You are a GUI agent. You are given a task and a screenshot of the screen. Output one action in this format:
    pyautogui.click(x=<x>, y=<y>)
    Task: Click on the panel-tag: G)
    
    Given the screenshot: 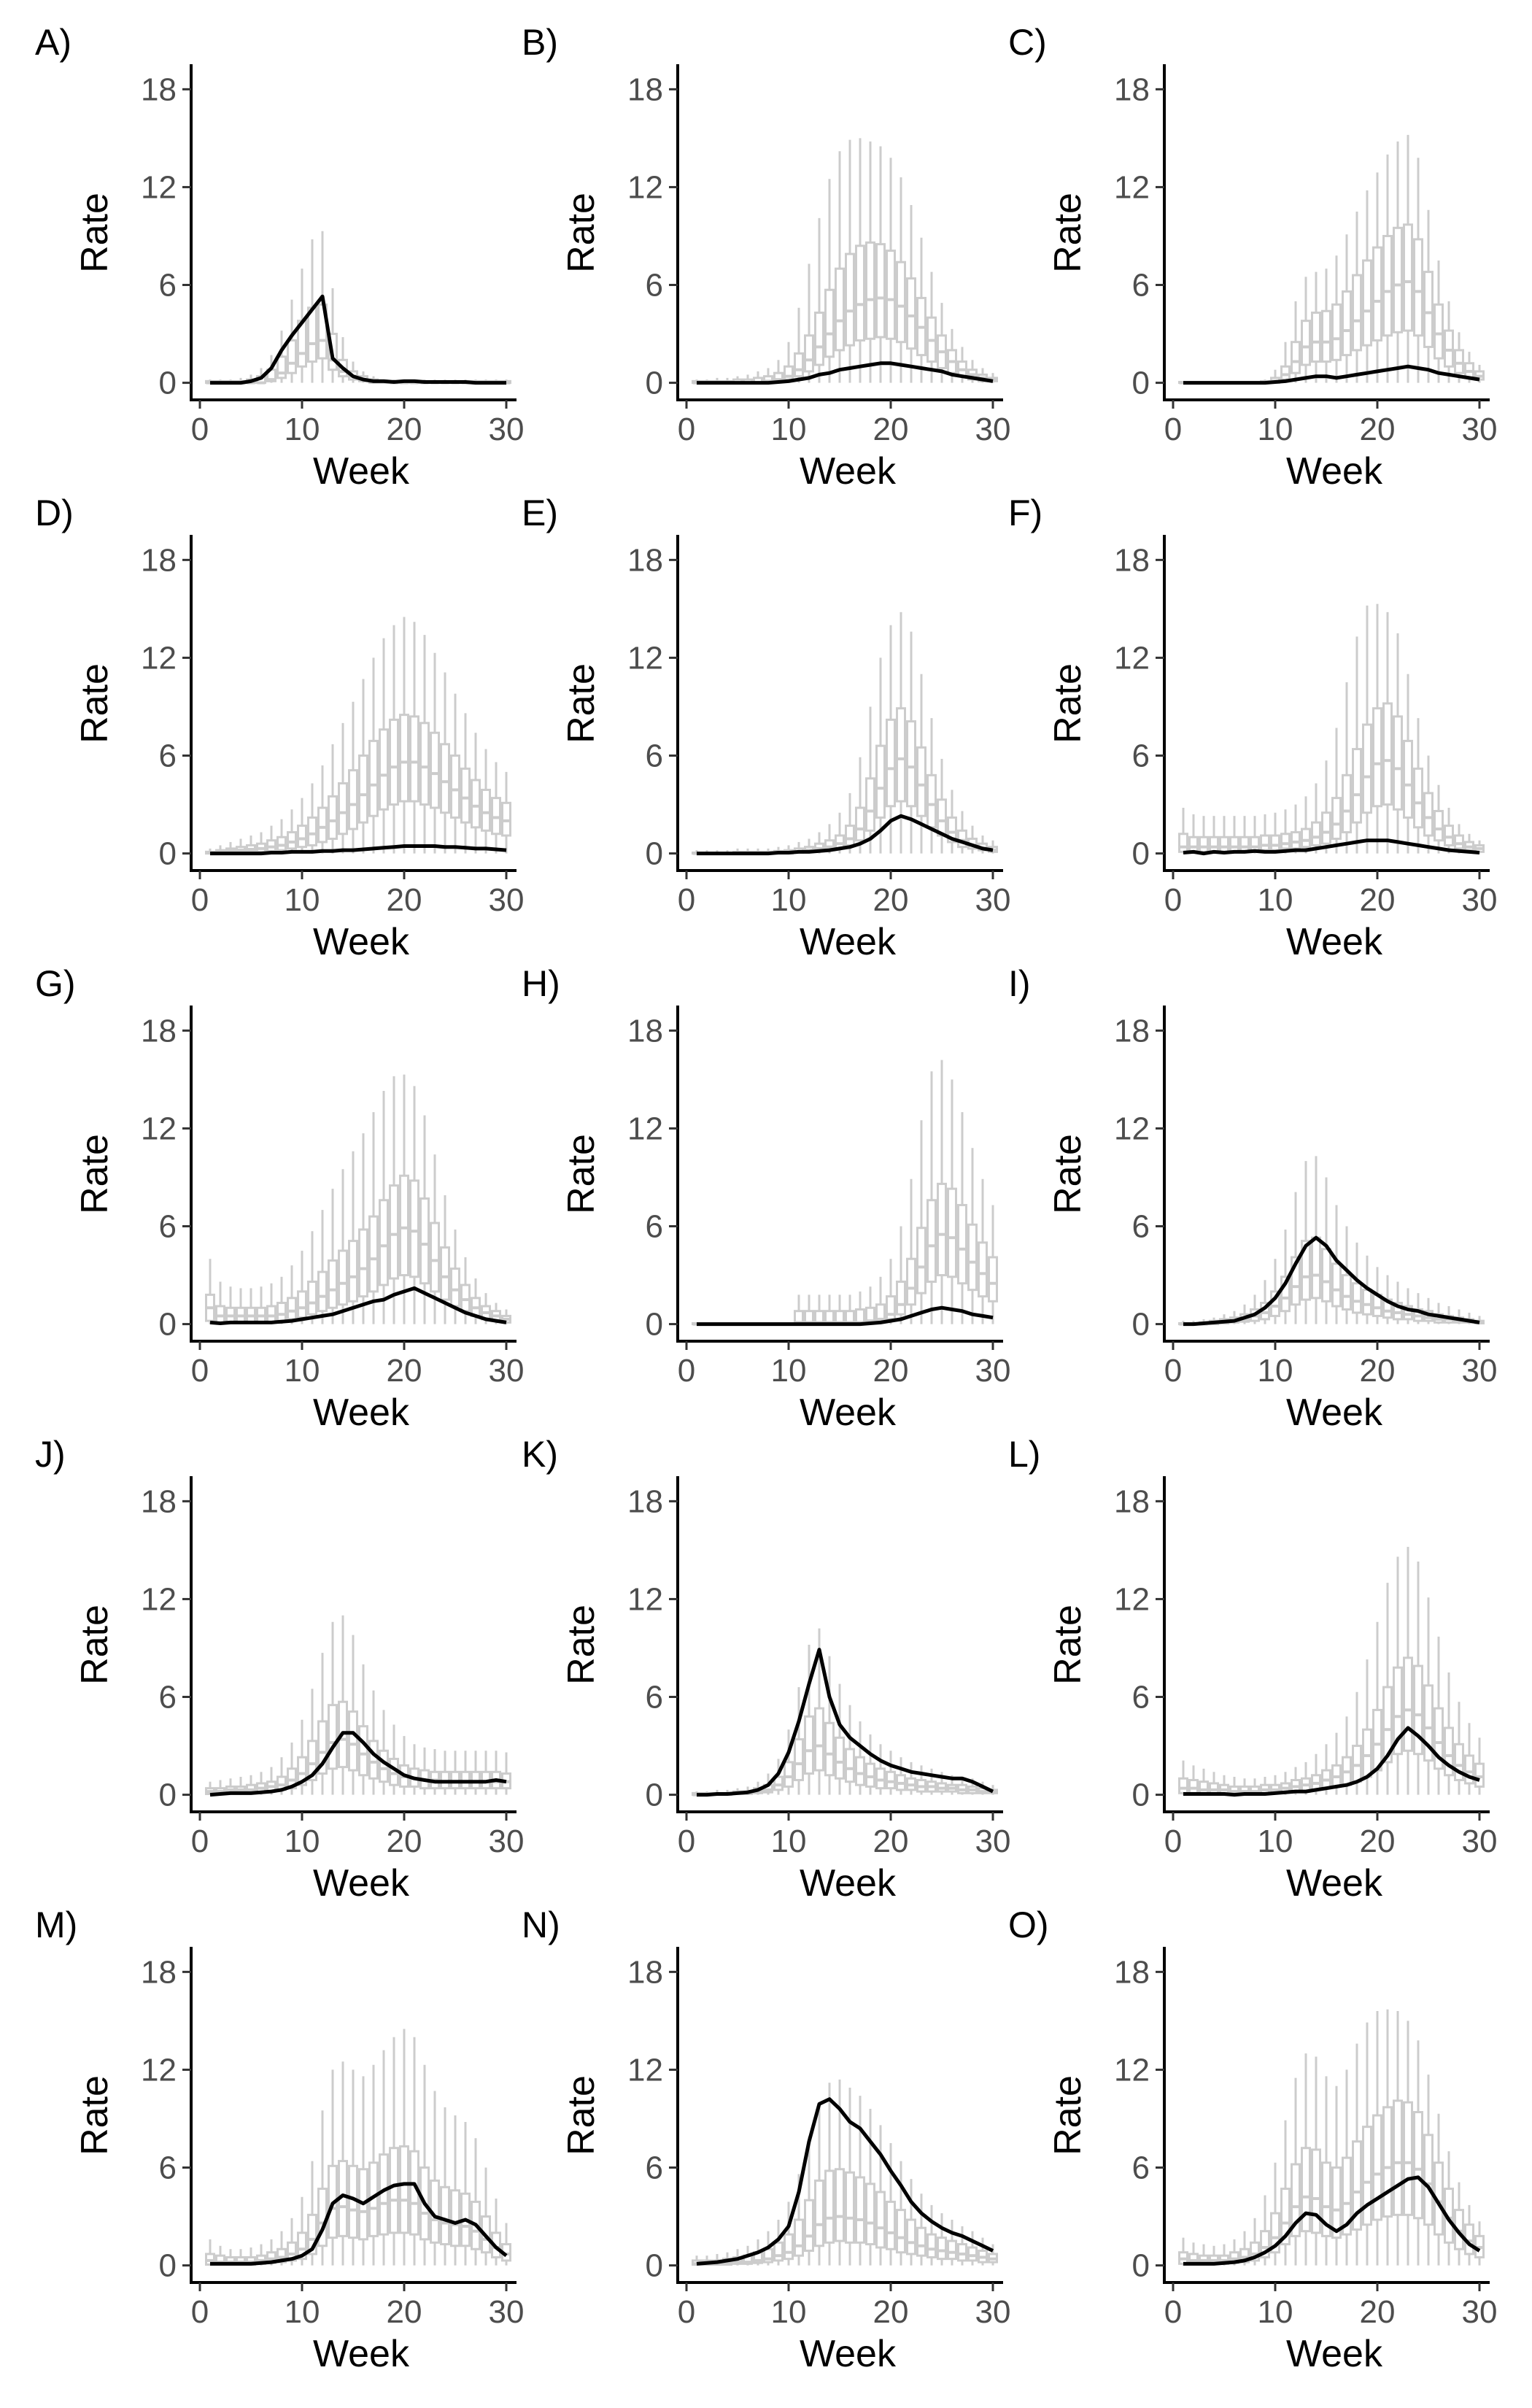 What is the action you would take?
    pyautogui.click(x=55, y=983)
    